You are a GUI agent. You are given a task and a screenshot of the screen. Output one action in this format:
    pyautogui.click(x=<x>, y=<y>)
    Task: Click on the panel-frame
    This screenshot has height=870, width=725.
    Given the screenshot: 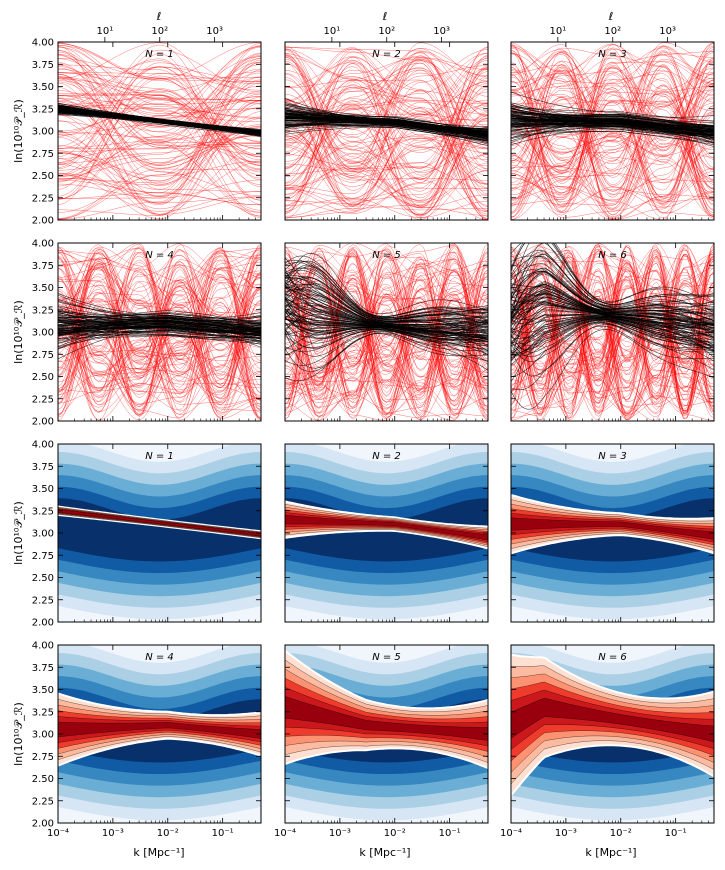 What is the action you would take?
    pyautogui.click(x=612, y=131)
    